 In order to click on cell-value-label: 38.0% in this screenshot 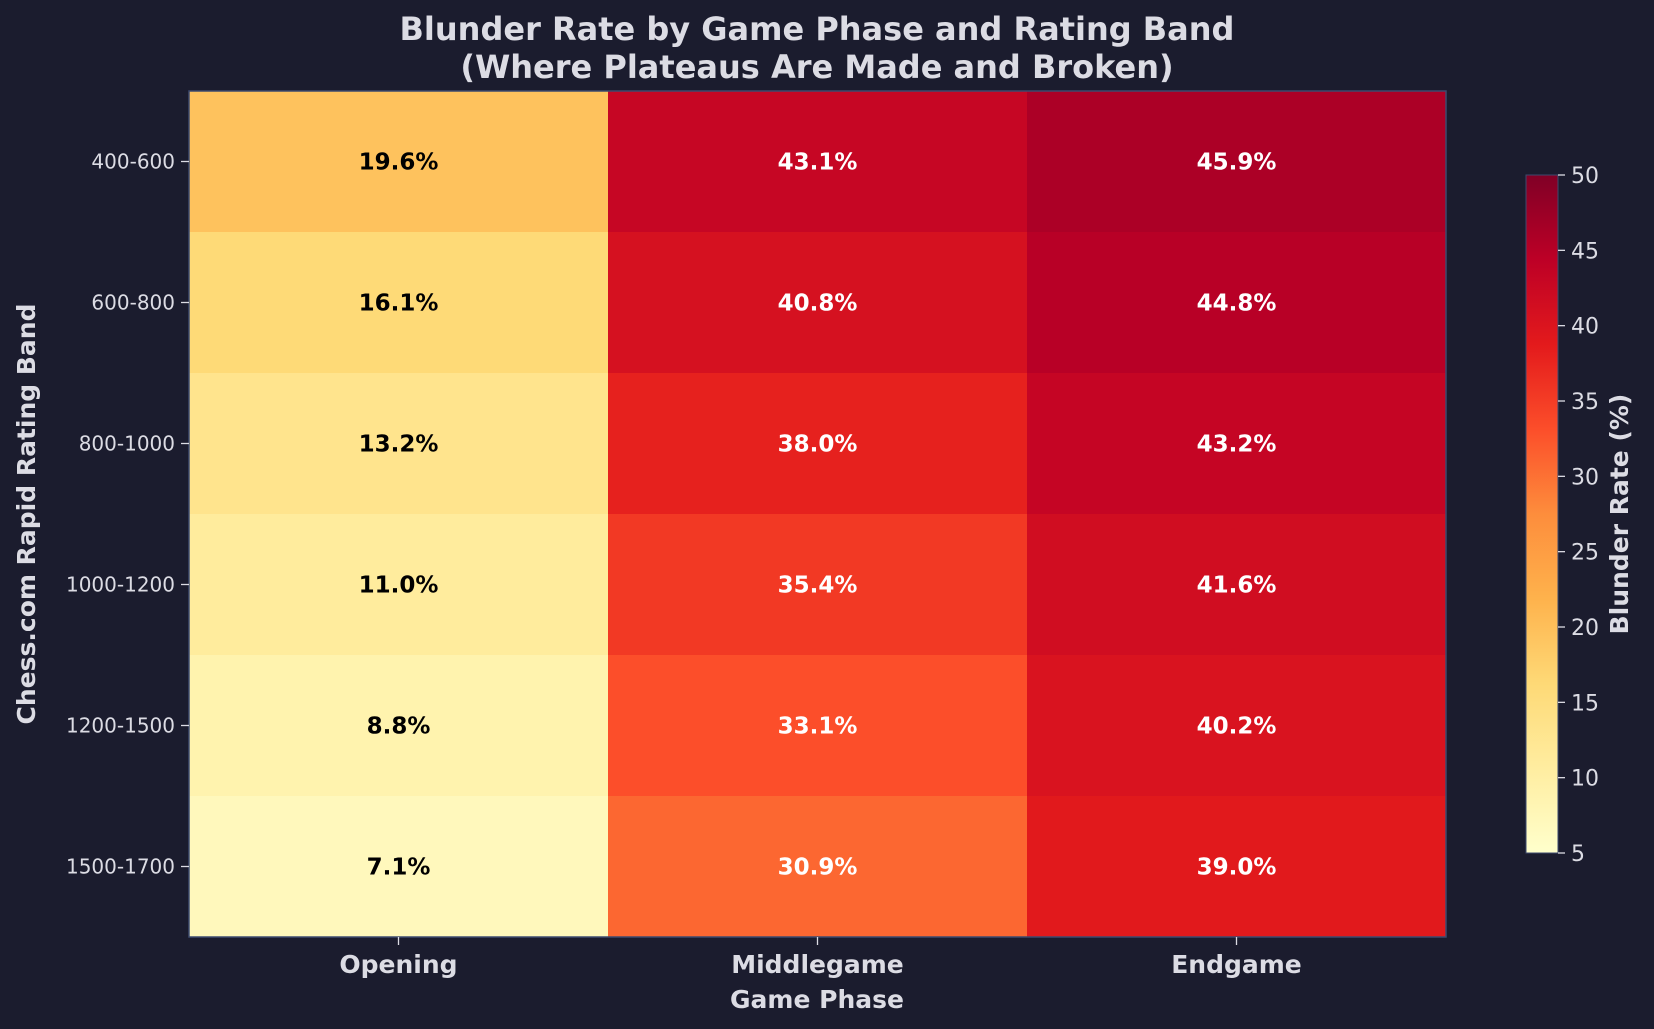, I will do `click(818, 445)`.